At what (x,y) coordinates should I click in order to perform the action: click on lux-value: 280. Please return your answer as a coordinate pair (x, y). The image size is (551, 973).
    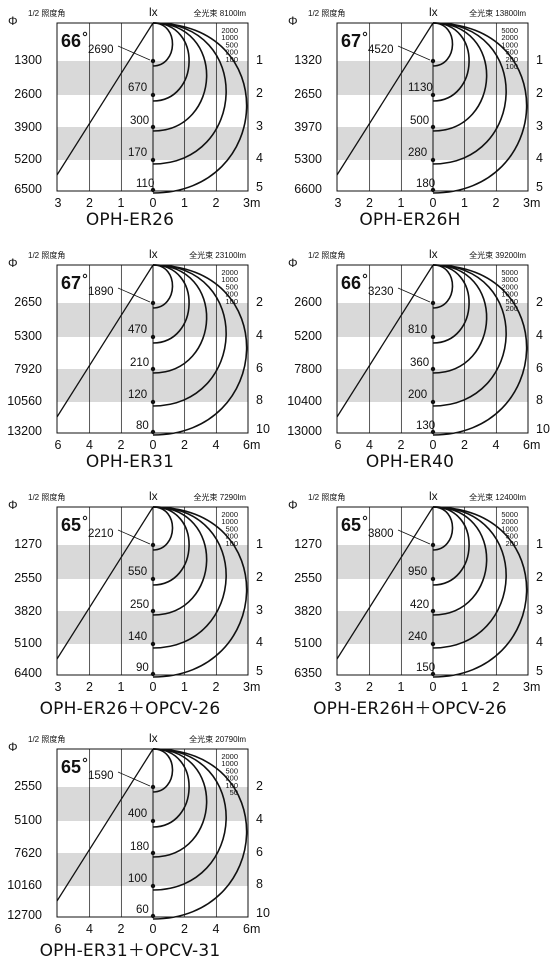
    Looking at the image, I should click on (417, 153).